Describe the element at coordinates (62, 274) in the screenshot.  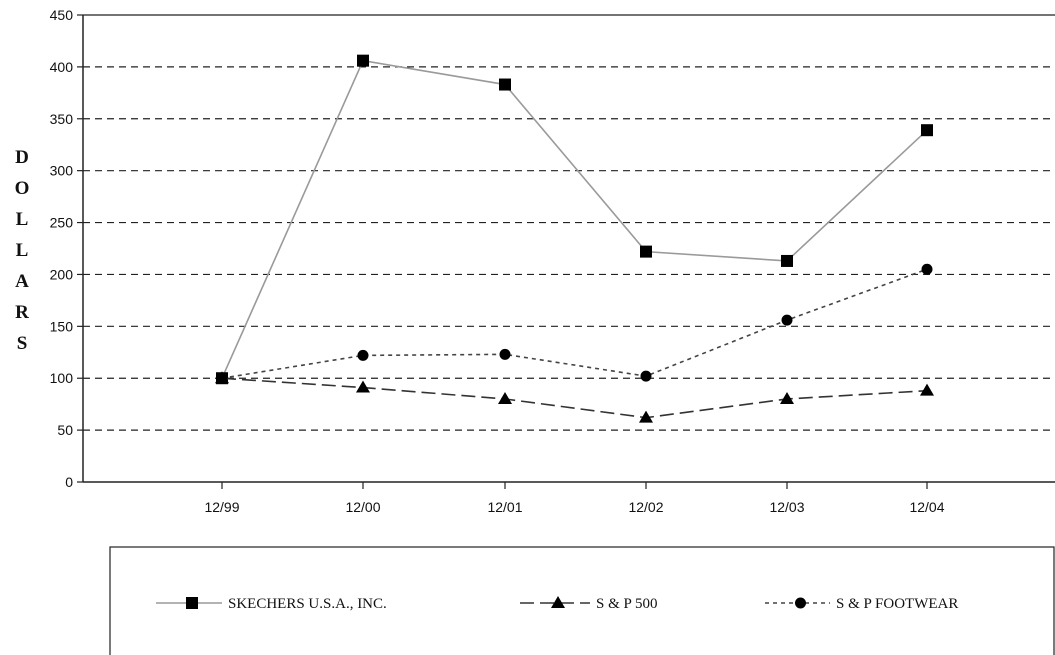
I see `y-tick-label: 200` at that location.